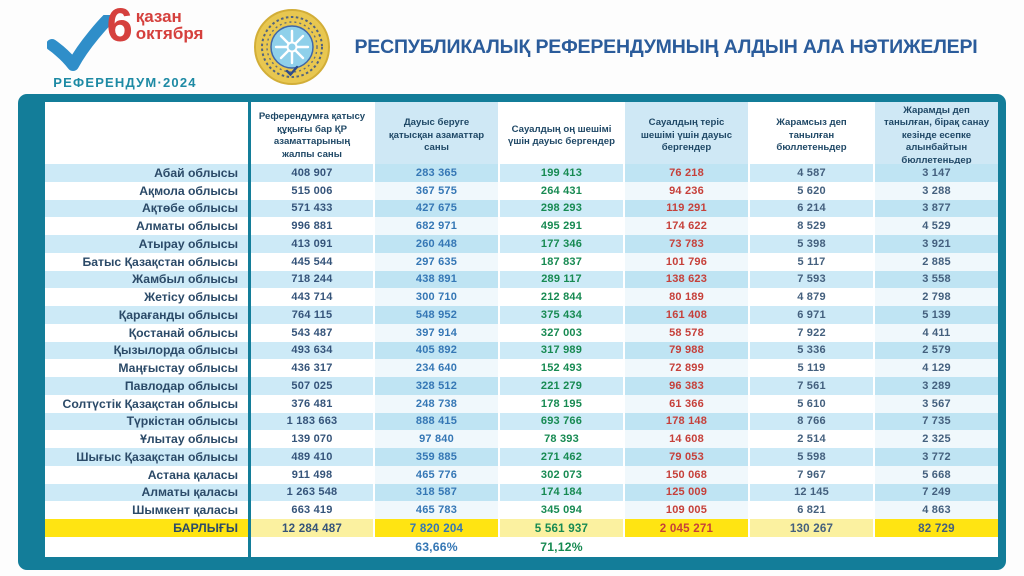 The height and width of the screenshot is (576, 1024). Describe the element at coordinates (310, 208) in the screenshot. I see `value-cell: 571 433` at that location.